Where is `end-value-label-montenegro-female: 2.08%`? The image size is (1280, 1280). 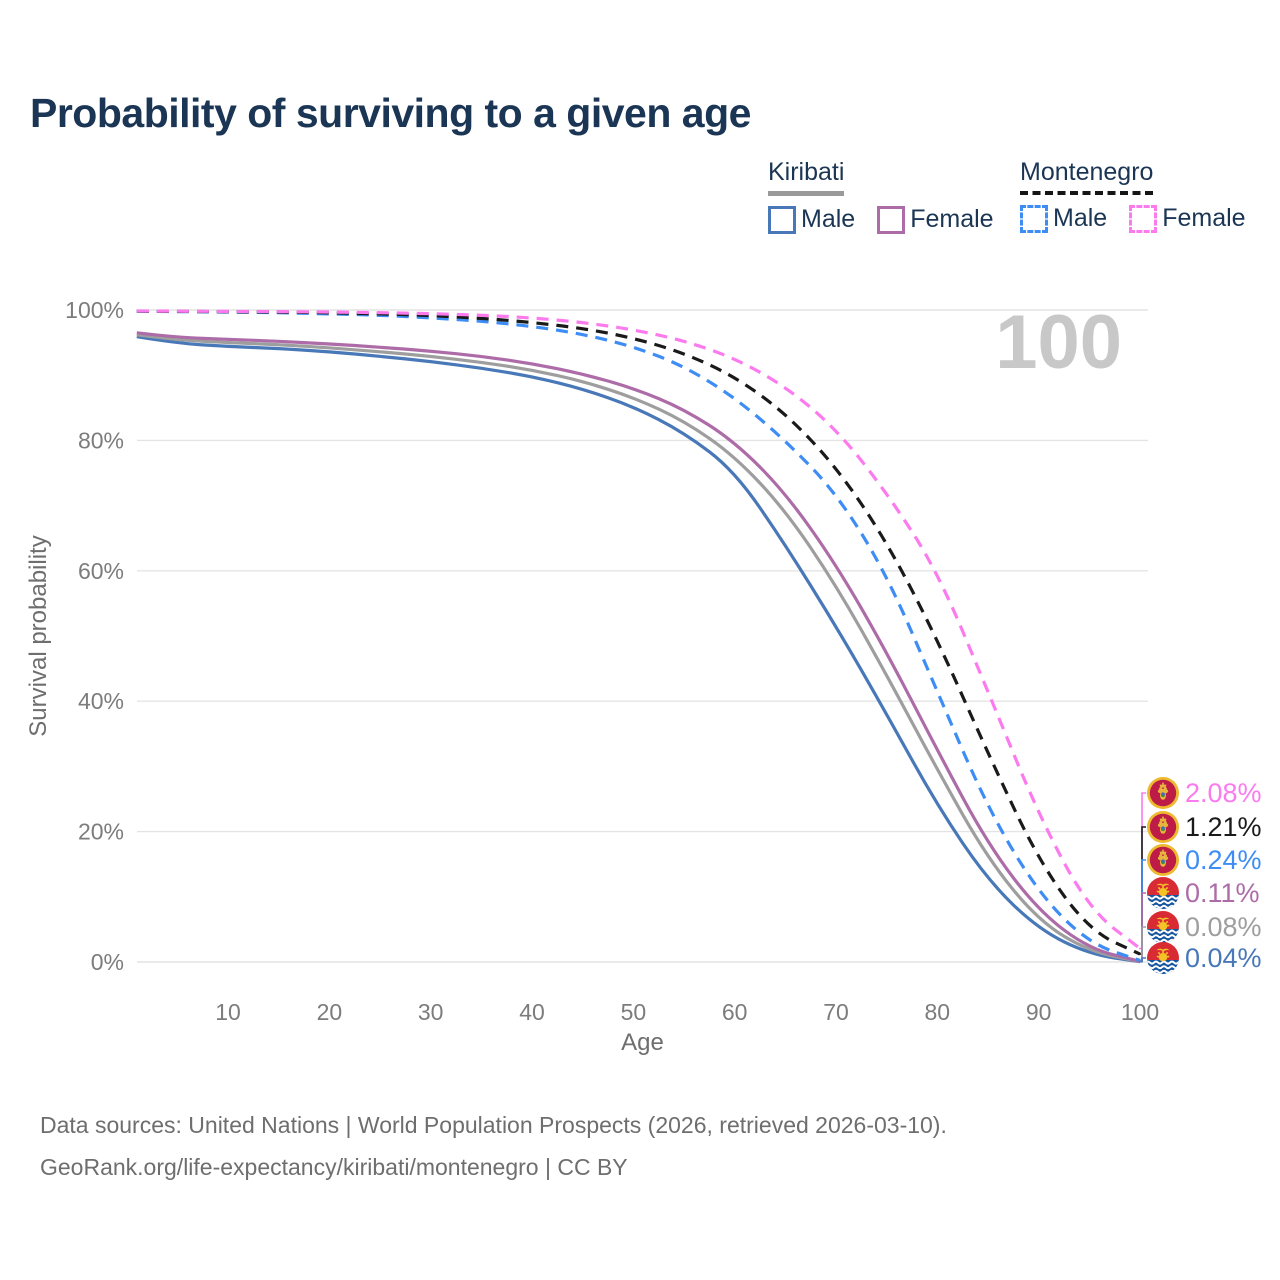 end-value-label-montenegro-female: 2.08% is located at coordinates (1223, 793).